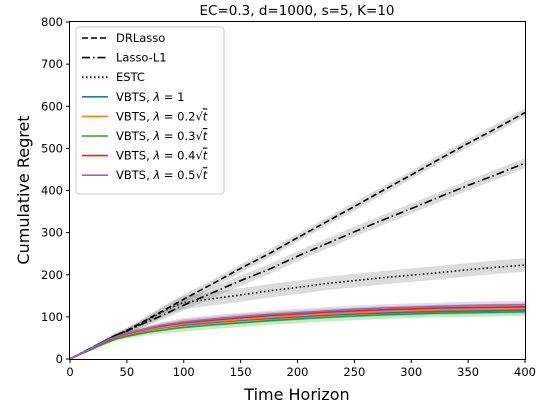 This screenshot has width=542, height=410. What do you see at coordinates (52, 317) in the screenshot?
I see `y-tick-label: 100` at bounding box center [52, 317].